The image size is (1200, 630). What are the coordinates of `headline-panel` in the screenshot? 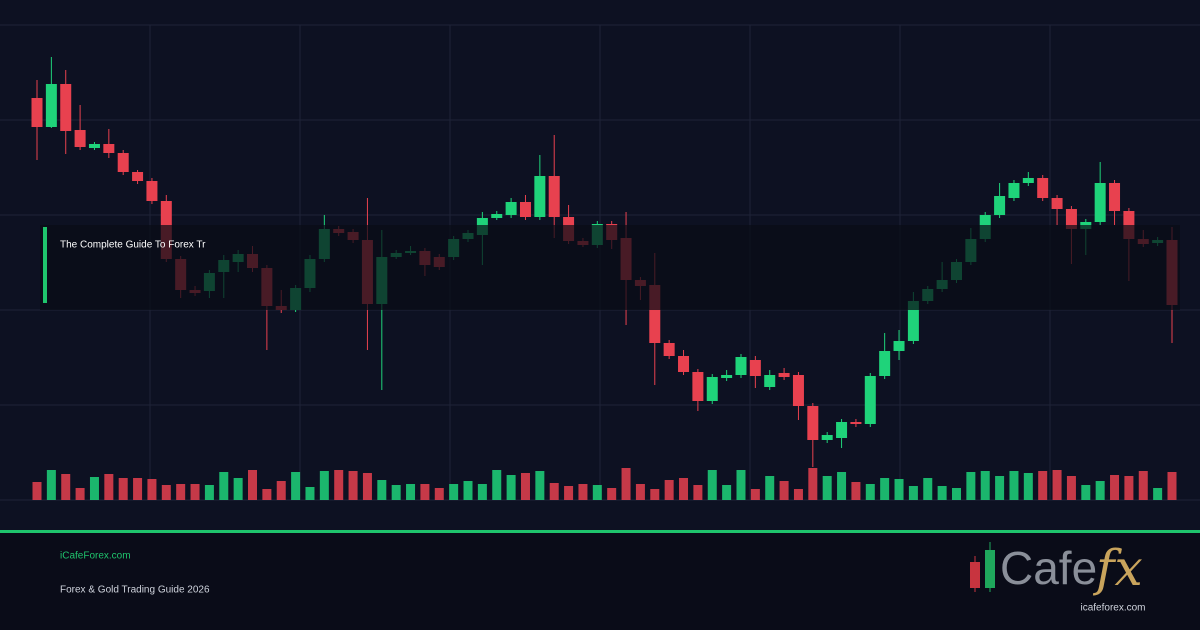 It's located at (610, 267).